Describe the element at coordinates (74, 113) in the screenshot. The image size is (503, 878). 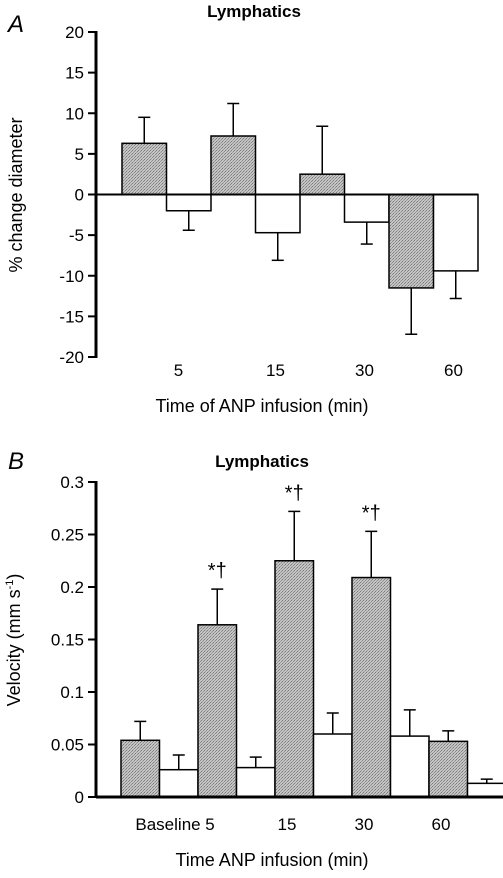
I see `y-tick-label: 10` at that location.